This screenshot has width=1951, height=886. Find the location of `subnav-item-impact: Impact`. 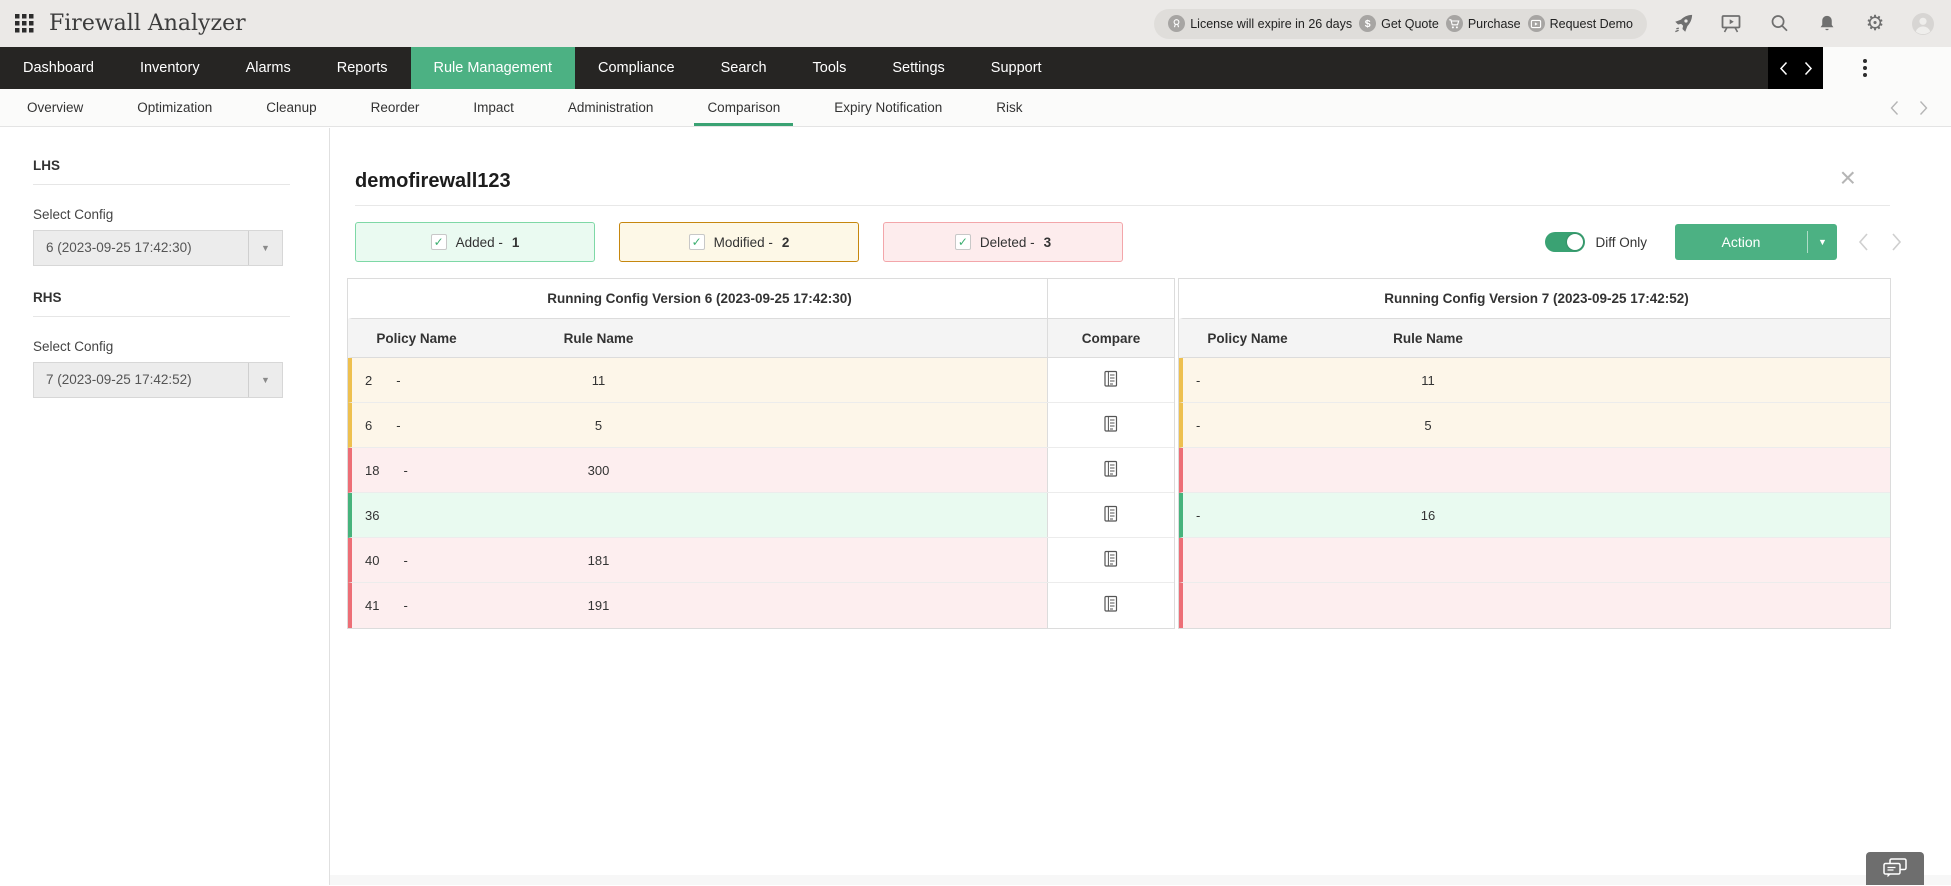

subnav-item-impact: Impact is located at coordinates (493, 107).